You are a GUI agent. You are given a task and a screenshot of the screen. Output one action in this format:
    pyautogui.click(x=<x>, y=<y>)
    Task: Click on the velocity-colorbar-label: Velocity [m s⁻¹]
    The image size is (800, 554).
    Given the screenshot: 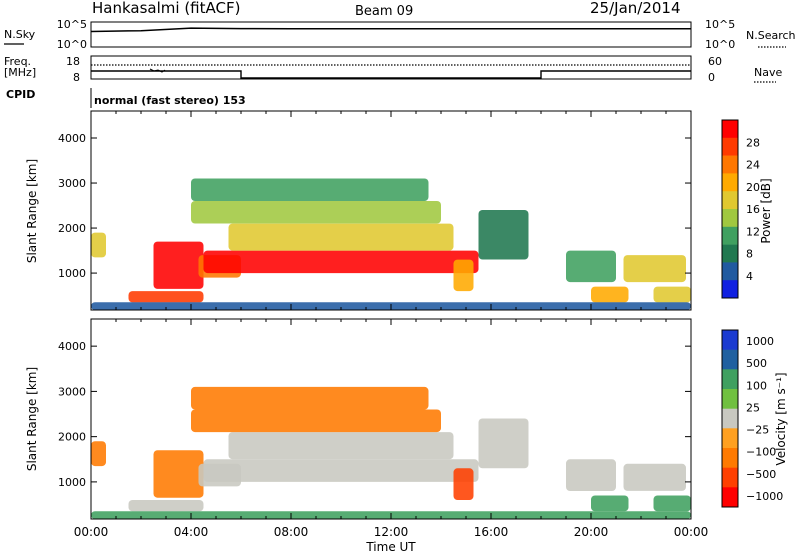 What is the action you would take?
    pyautogui.click(x=781, y=418)
    